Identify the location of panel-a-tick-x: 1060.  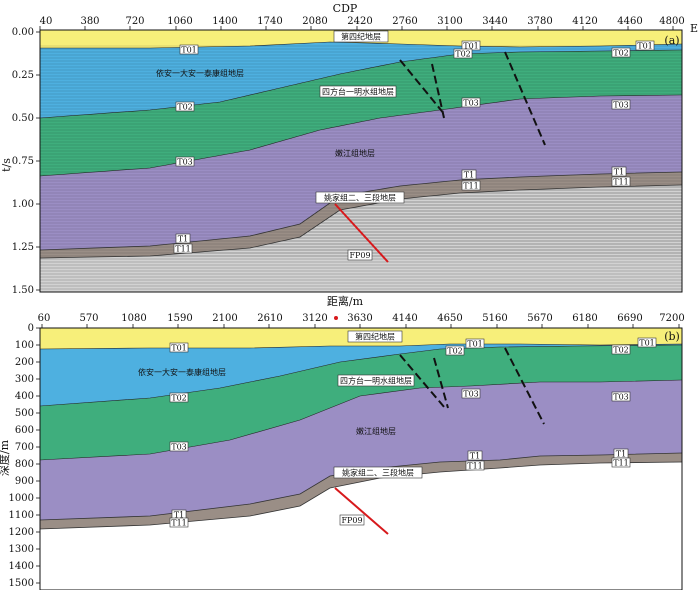
(179, 21).